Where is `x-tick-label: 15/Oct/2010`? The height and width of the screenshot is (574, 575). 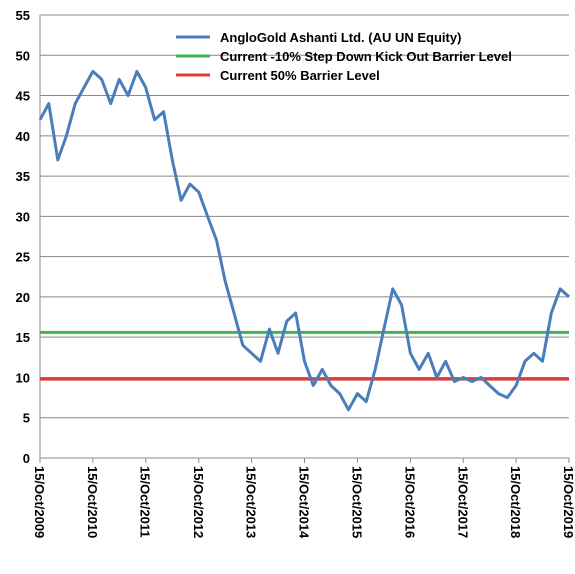 x-tick-label: 15/Oct/2010 is located at coordinates (92, 502).